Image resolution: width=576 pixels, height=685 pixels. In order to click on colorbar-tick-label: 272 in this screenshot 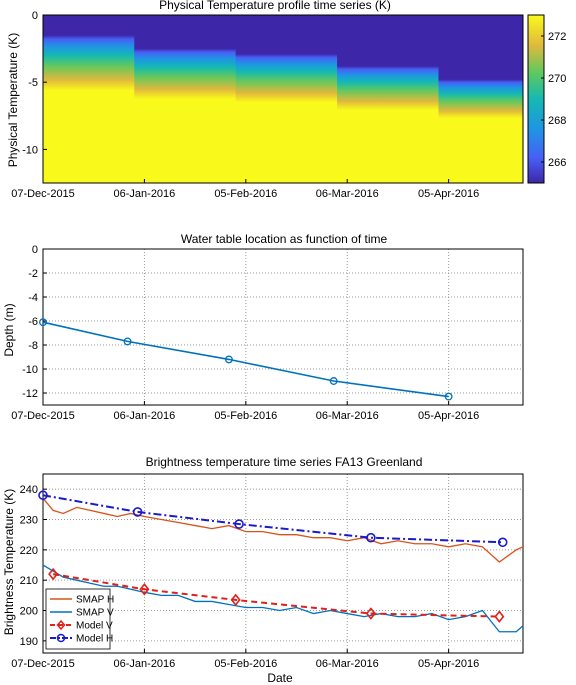, I will do `click(557, 37)`.